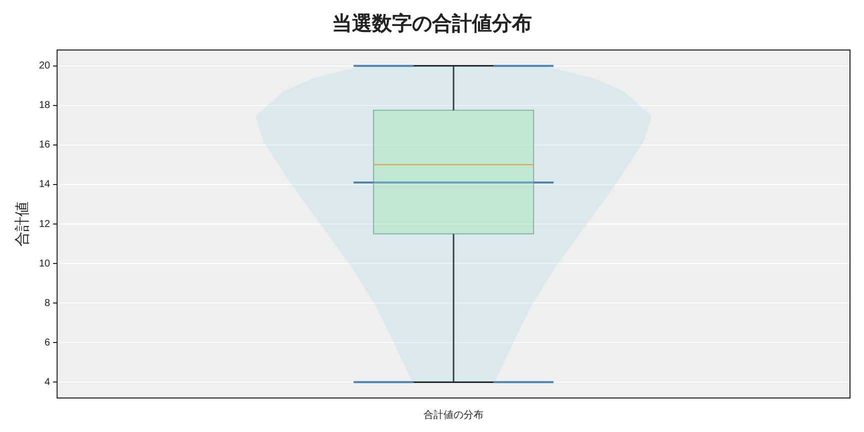 This screenshot has width=864, height=432. What do you see at coordinates (45, 106) in the screenshot?
I see `y-tick-label: 18` at bounding box center [45, 106].